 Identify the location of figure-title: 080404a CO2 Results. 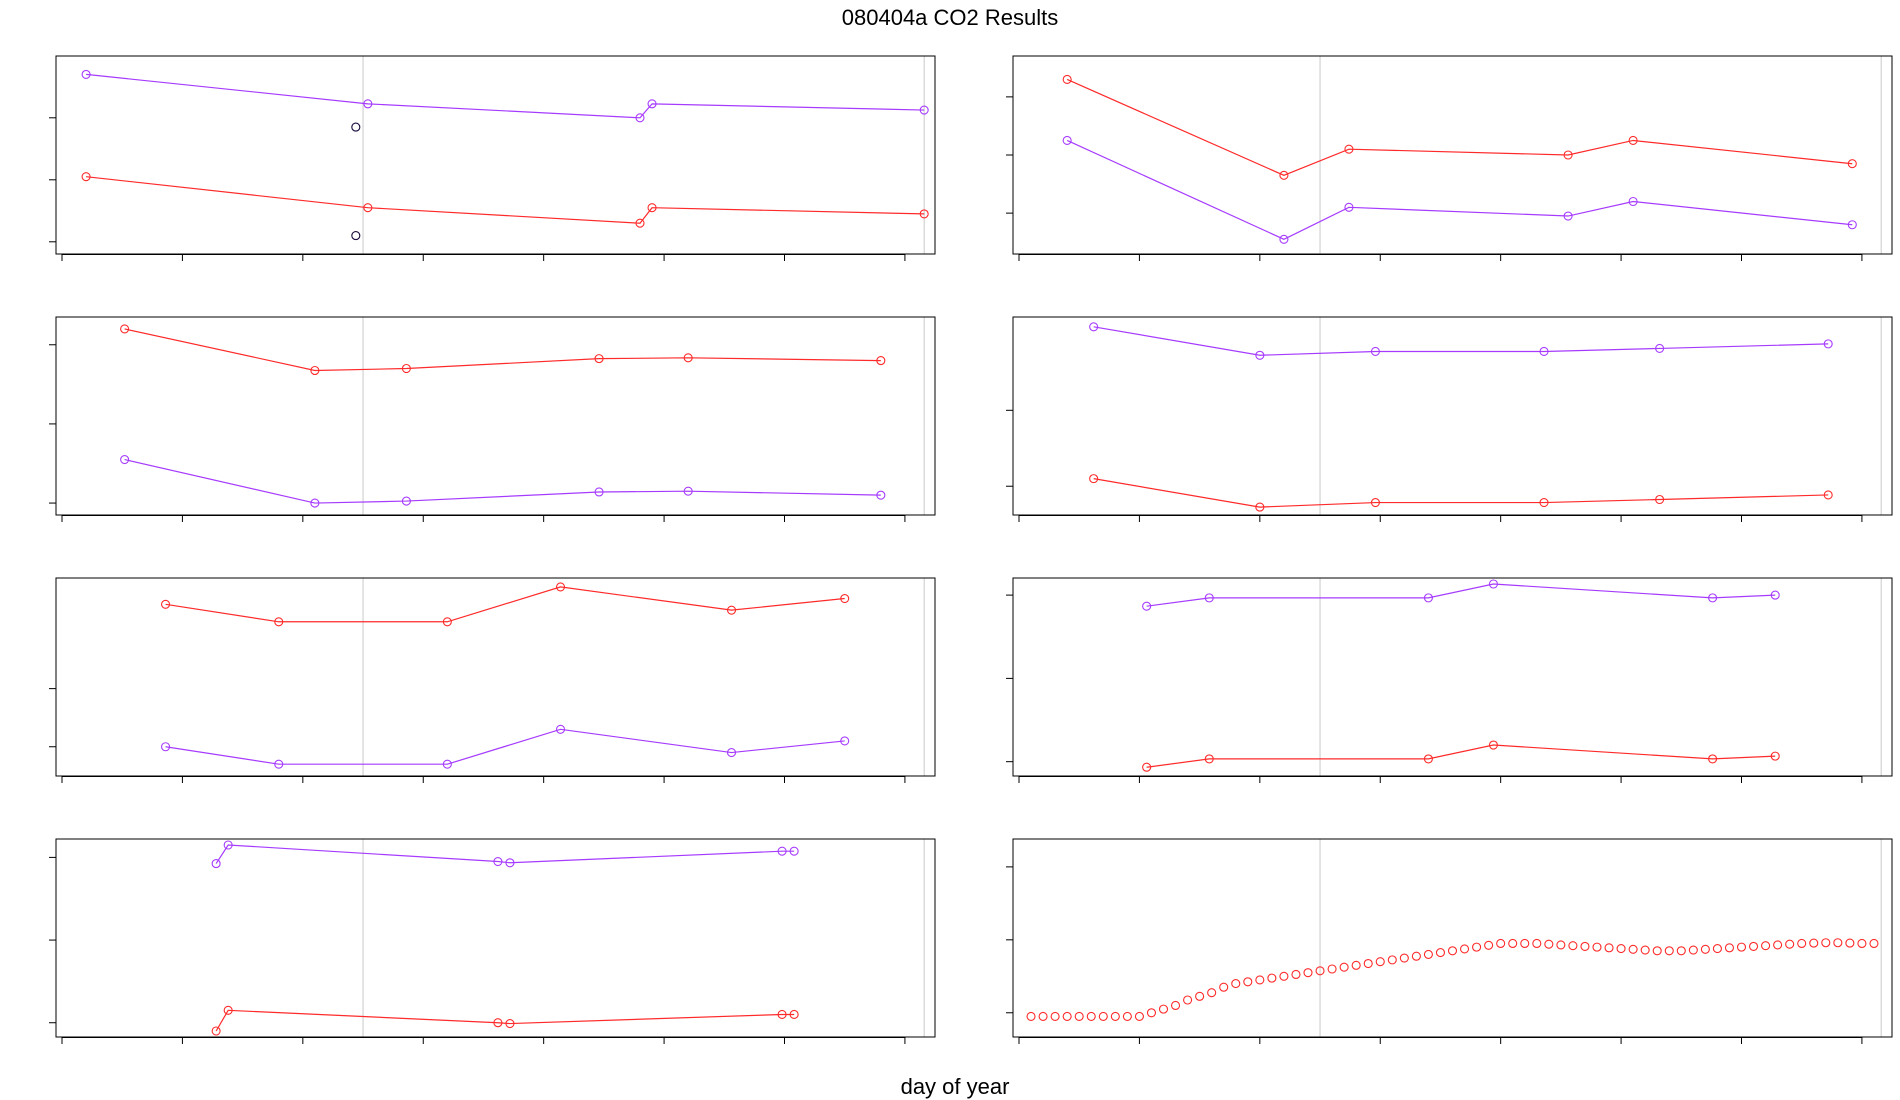
(950, 17).